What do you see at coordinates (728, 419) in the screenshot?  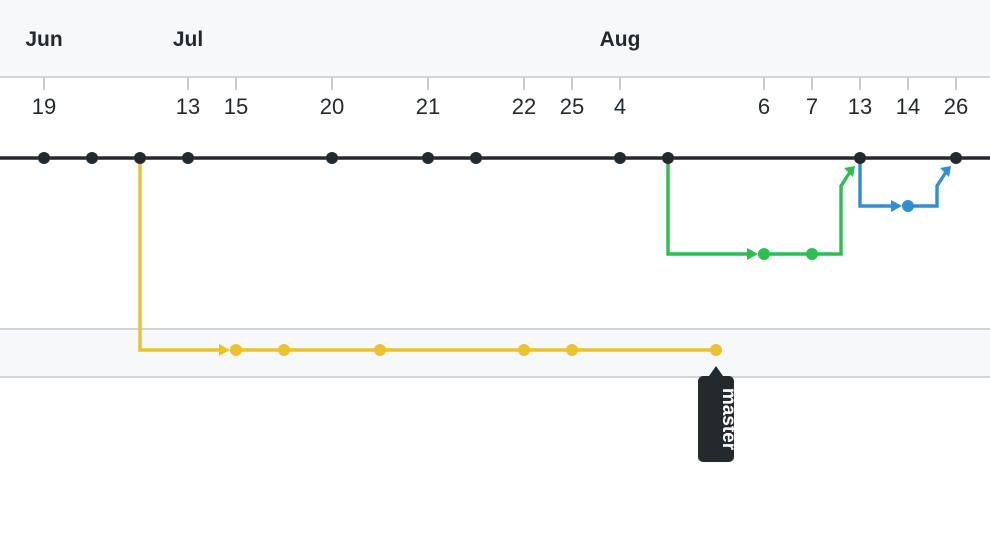 I see `tag-label: master` at bounding box center [728, 419].